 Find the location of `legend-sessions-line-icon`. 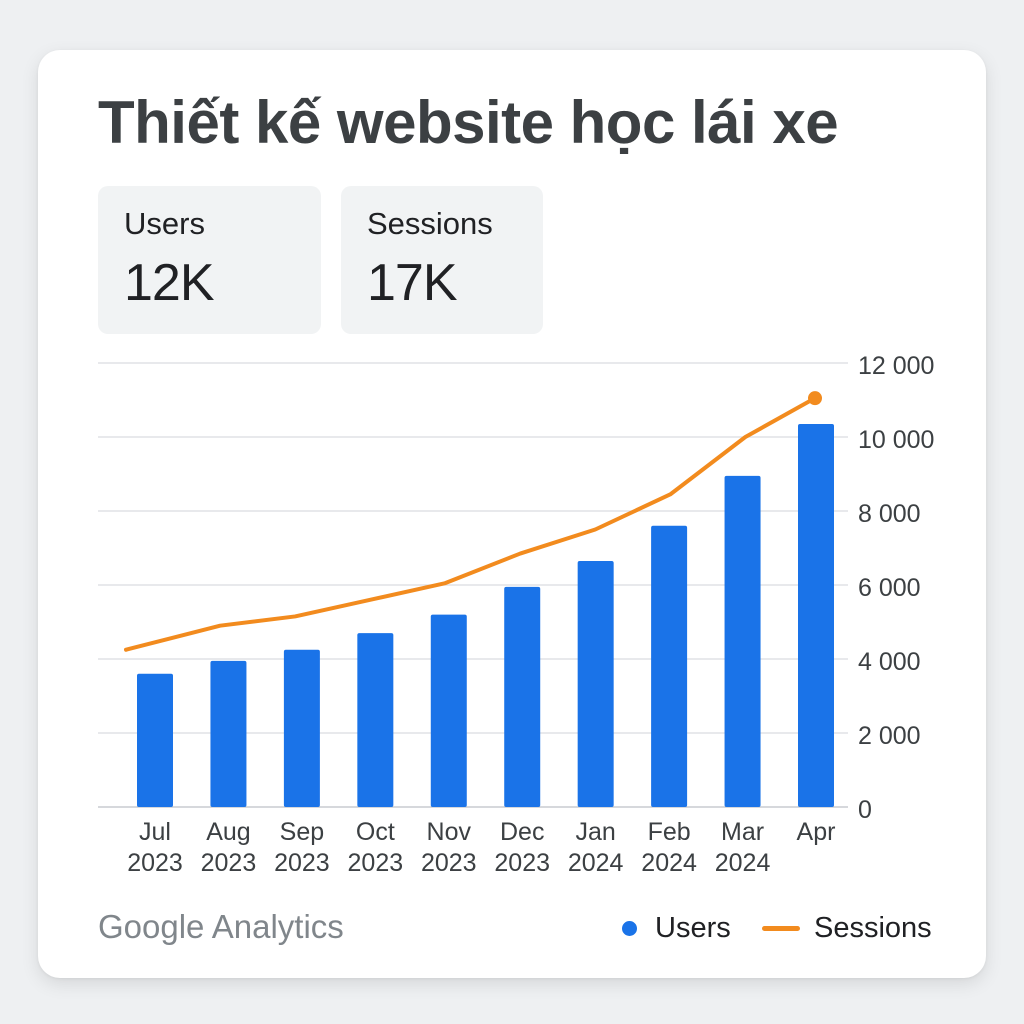

legend-sessions-line-icon is located at coordinates (781, 928).